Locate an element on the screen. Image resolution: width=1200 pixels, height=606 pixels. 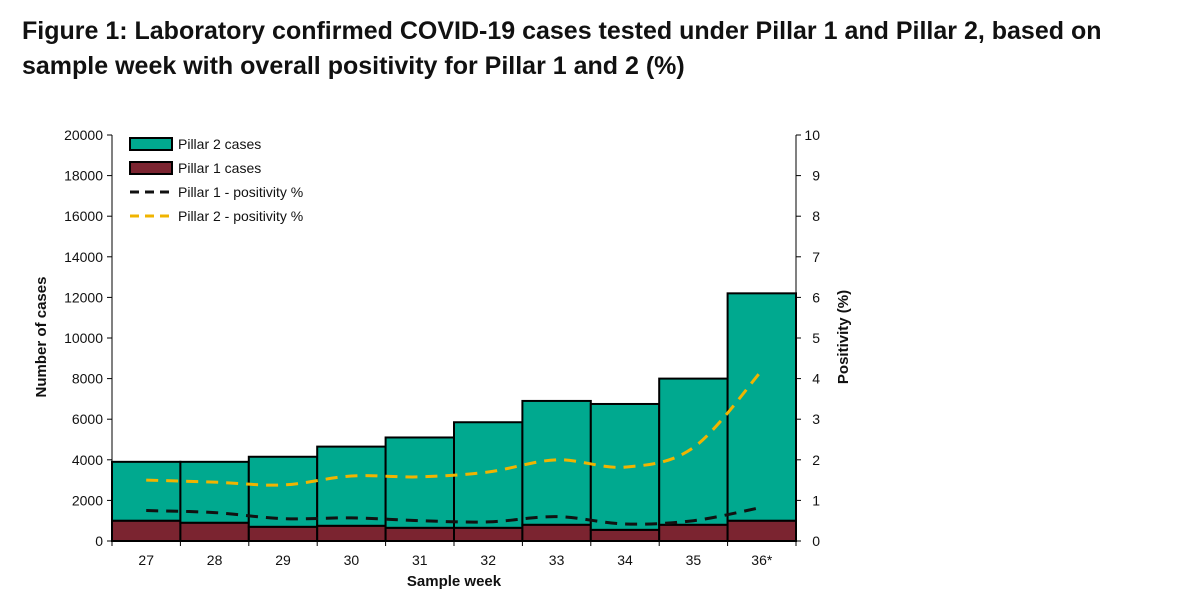
x-tick-label: 30 is located at coordinates (352, 560).